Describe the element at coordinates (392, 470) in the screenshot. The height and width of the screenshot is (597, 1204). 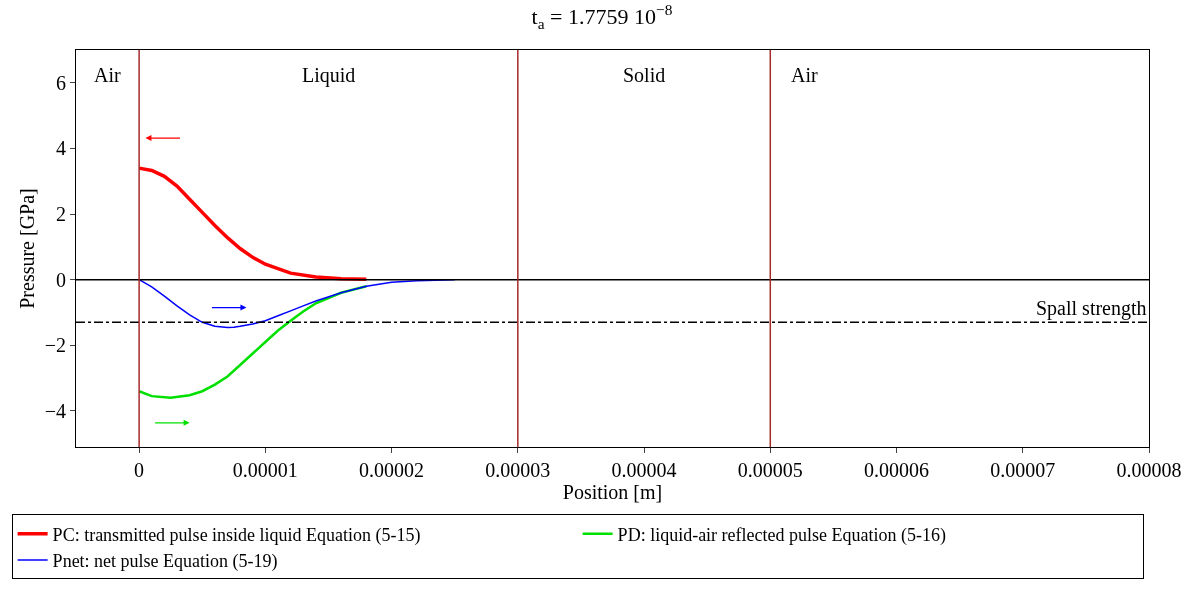
I see `x-tick-label: 0.00002` at that location.